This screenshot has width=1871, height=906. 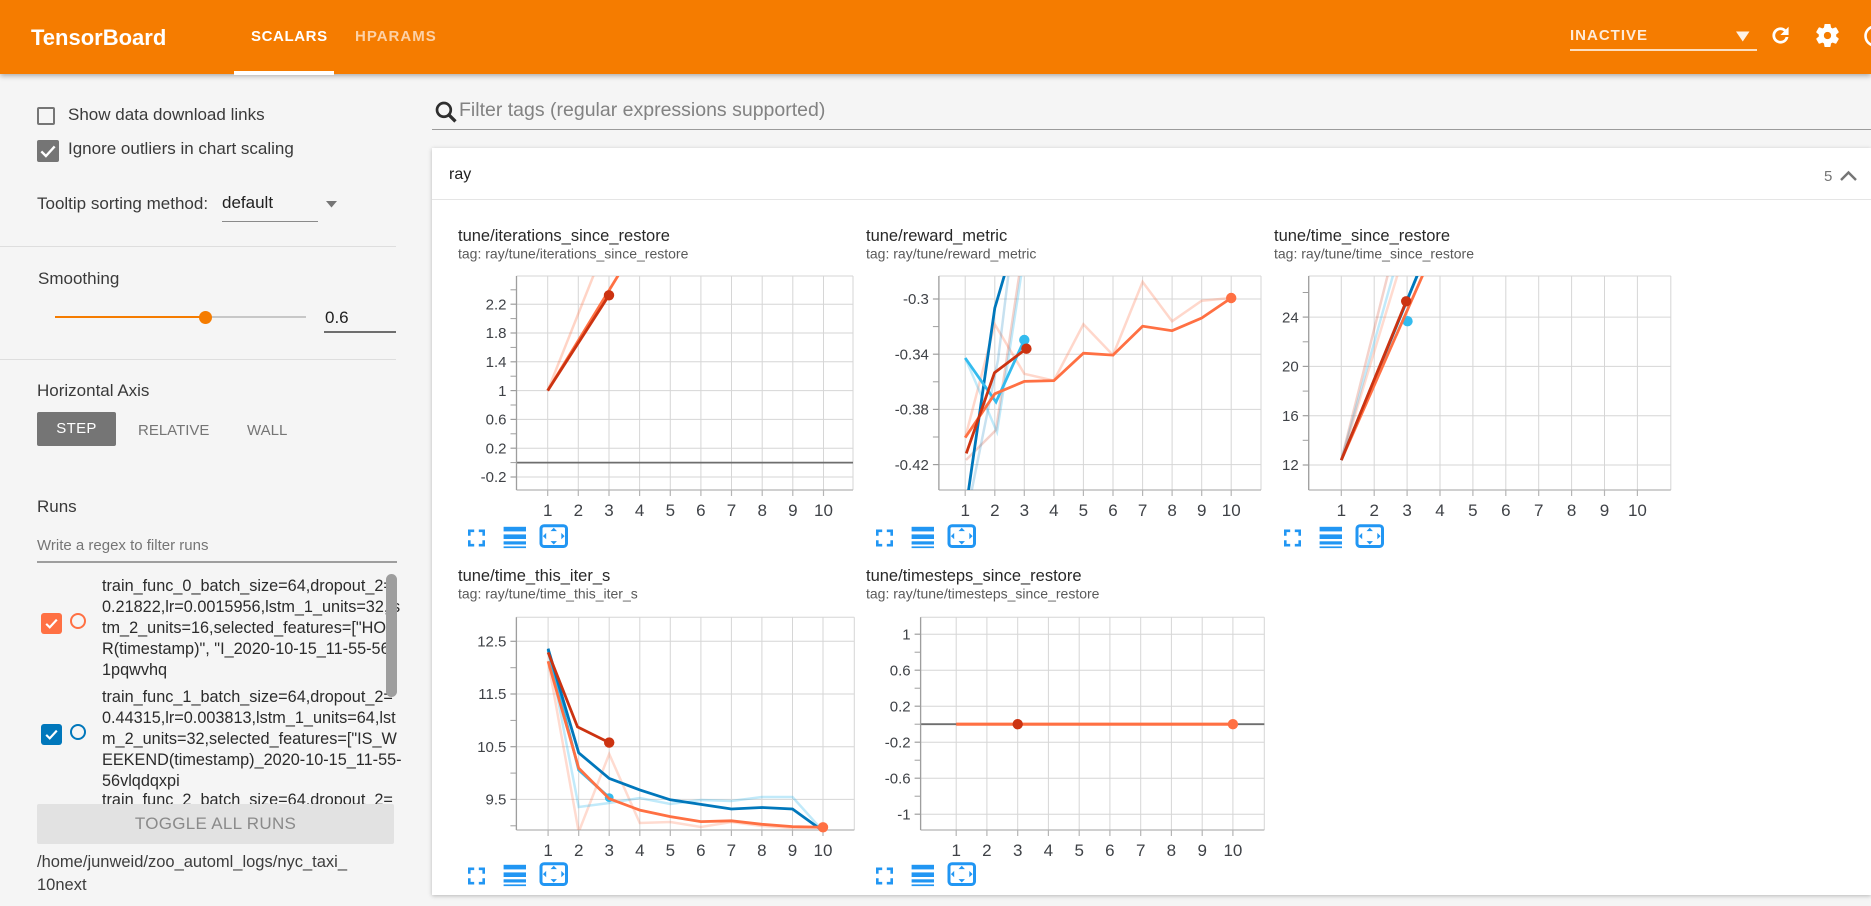 I want to click on svg-text: 2.2, so click(x=496, y=304).